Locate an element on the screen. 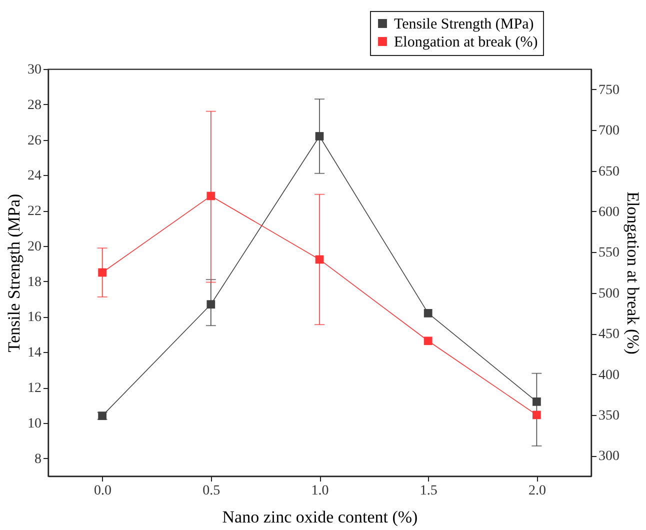 This screenshot has height=530, width=646. y-tick-label: 12 is located at coordinates (35, 388).